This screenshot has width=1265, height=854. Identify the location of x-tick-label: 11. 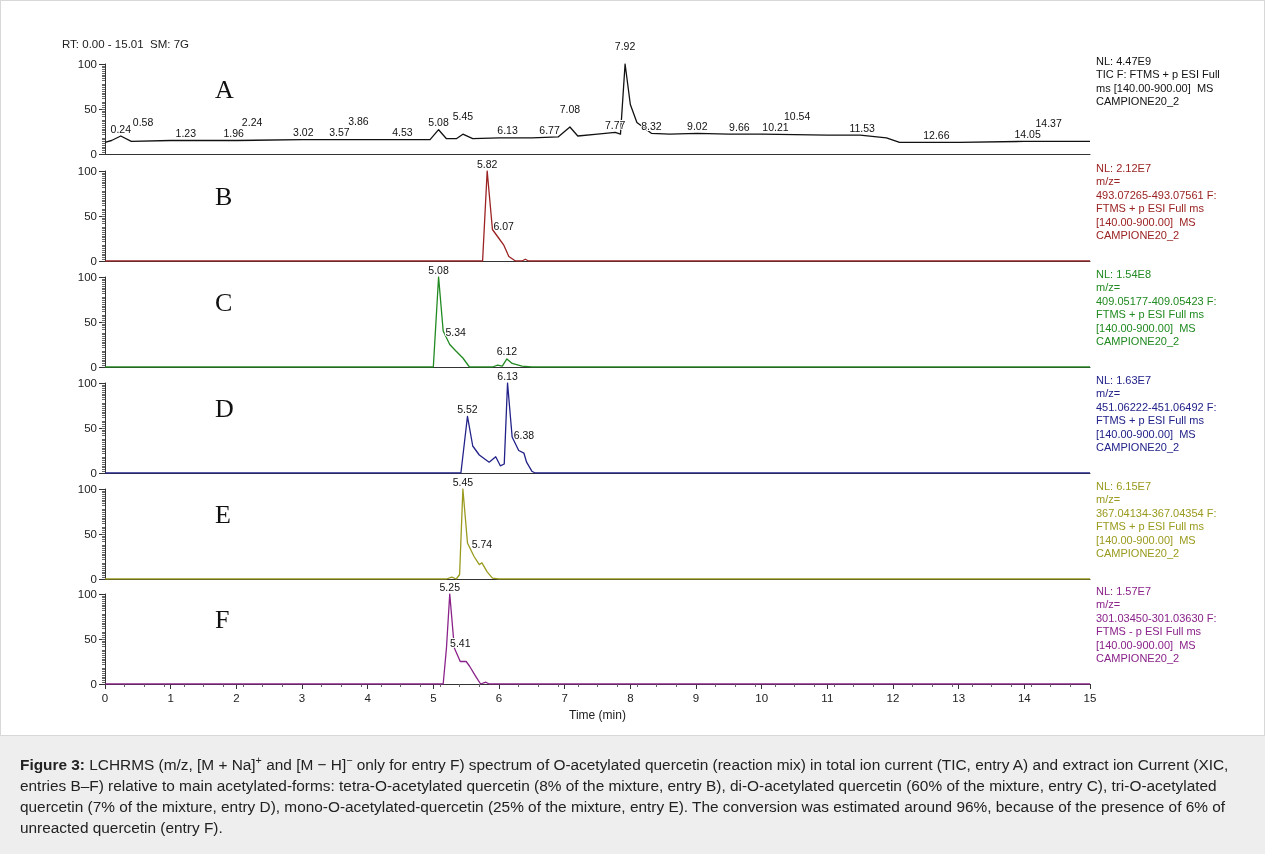
(827, 698).